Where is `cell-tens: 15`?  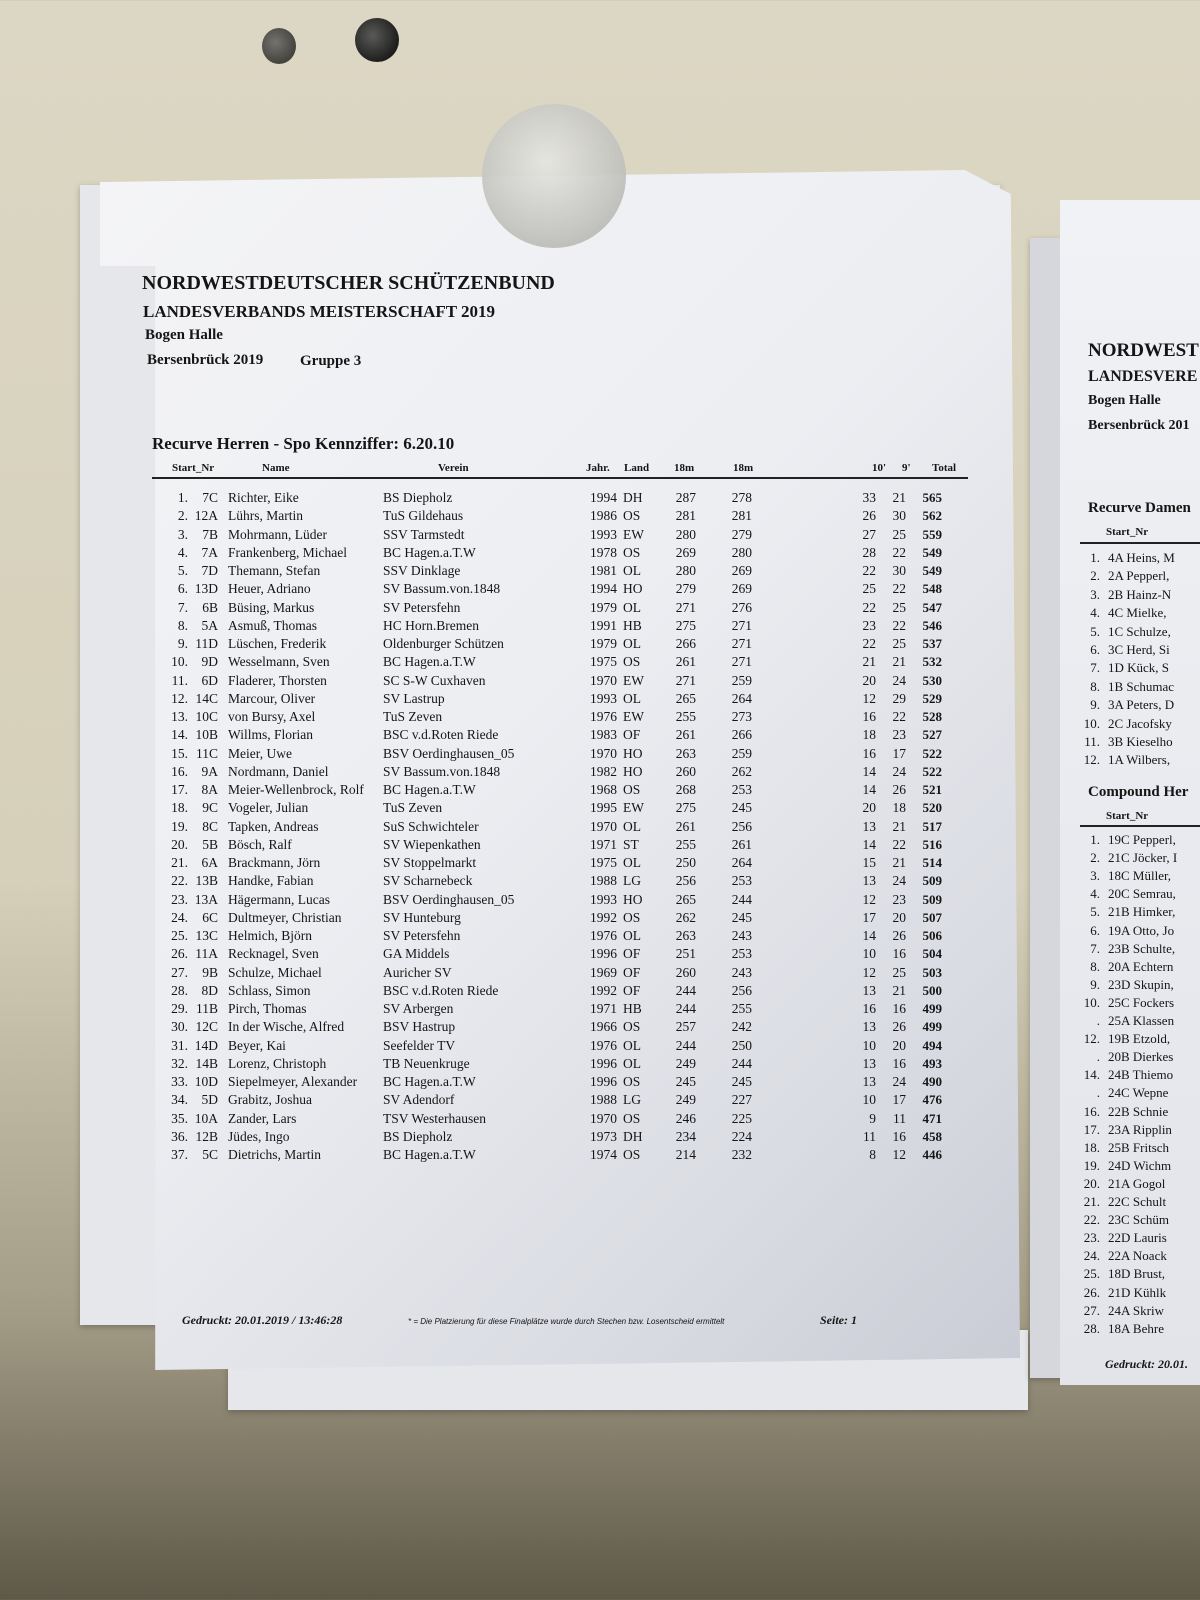
cell-tens: 15 is located at coordinates (869, 862).